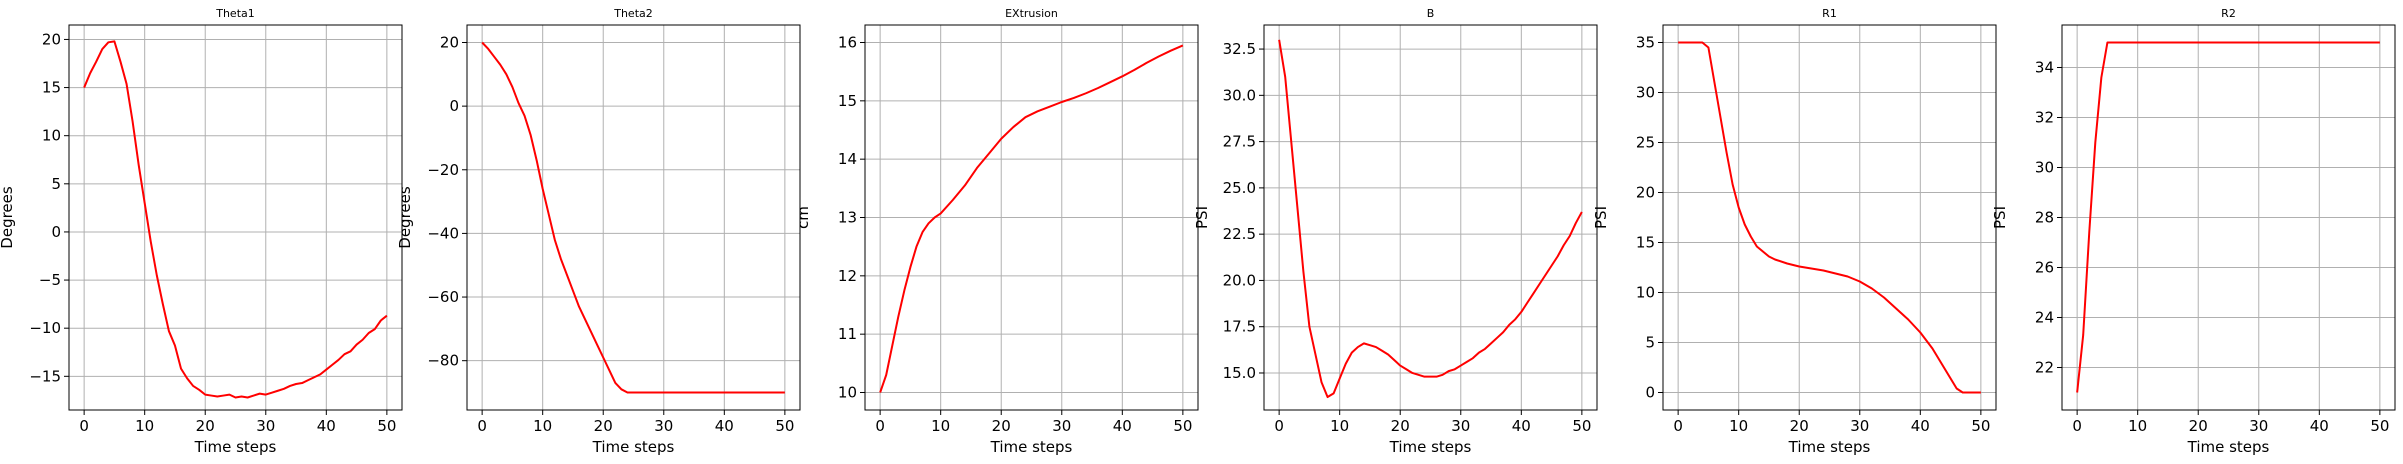 The height and width of the screenshot is (464, 2403). Describe the element at coordinates (2044, 268) in the screenshot. I see `y-tick-label: 26` at that location.